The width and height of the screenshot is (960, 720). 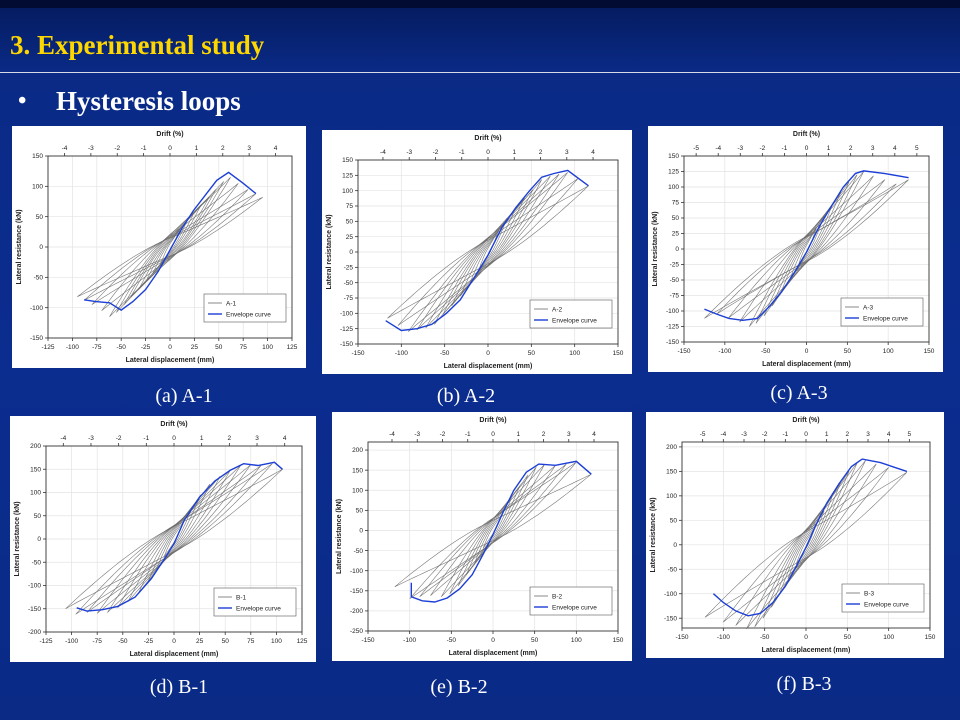 I want to click on y-tick-label: -150, so click(x=356, y=591).